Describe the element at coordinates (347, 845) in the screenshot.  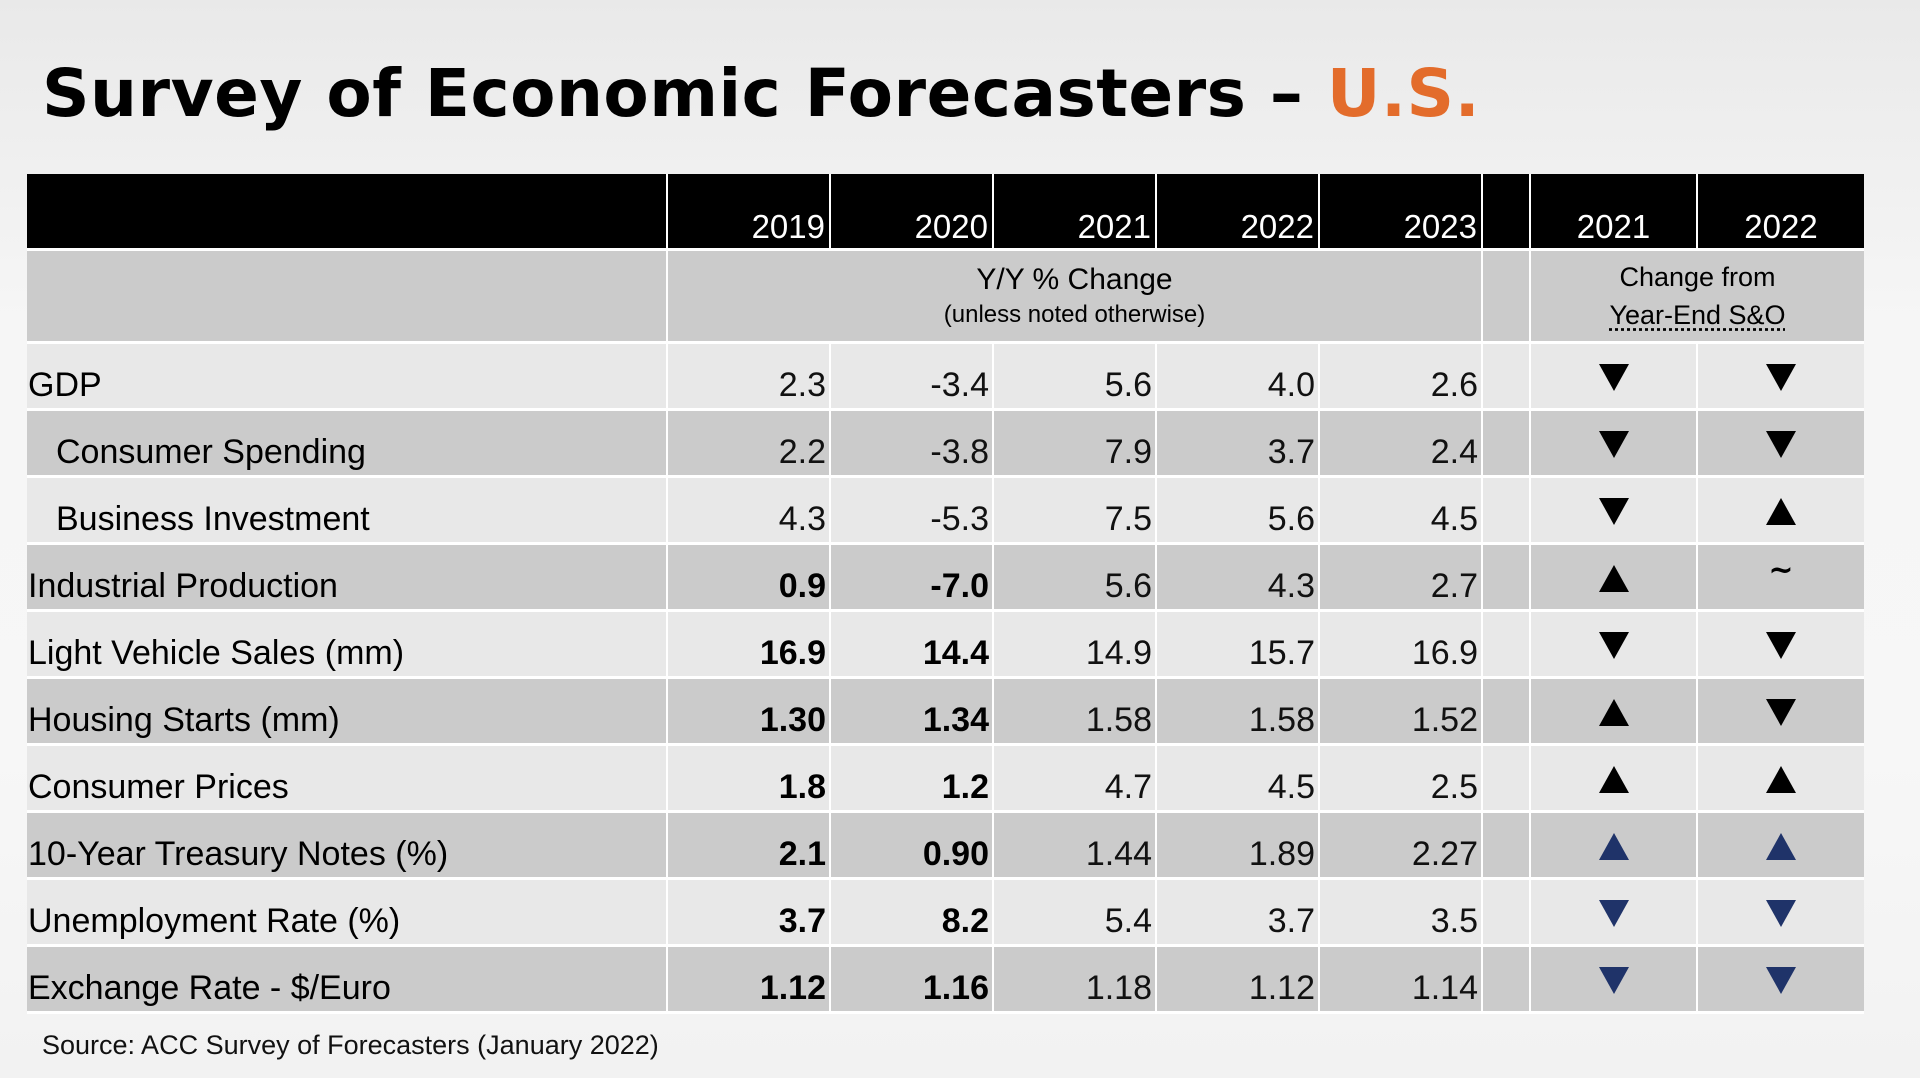
I see `row-label: 10-Year Treasury Notes (%)` at that location.